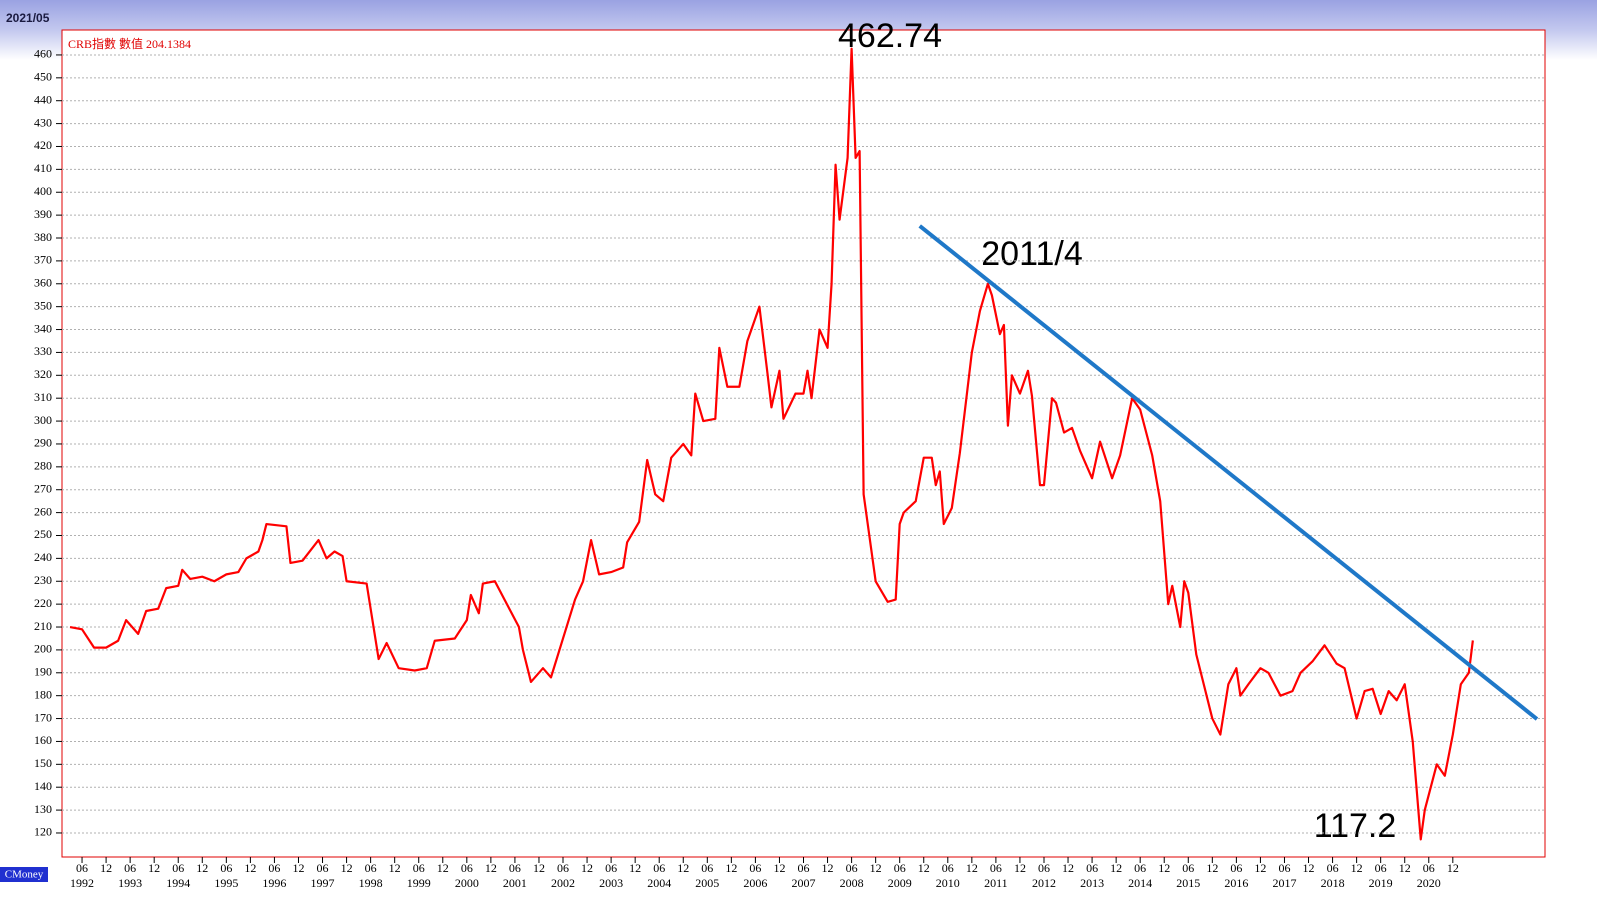  Describe the element at coordinates (226, 883) in the screenshot. I see `year-label: 1995` at that location.